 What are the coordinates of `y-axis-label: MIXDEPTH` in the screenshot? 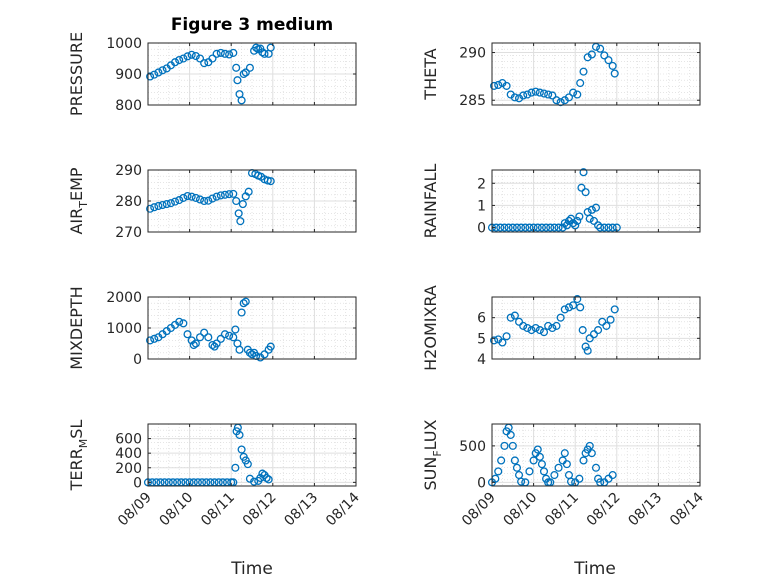 It's located at (76, 327).